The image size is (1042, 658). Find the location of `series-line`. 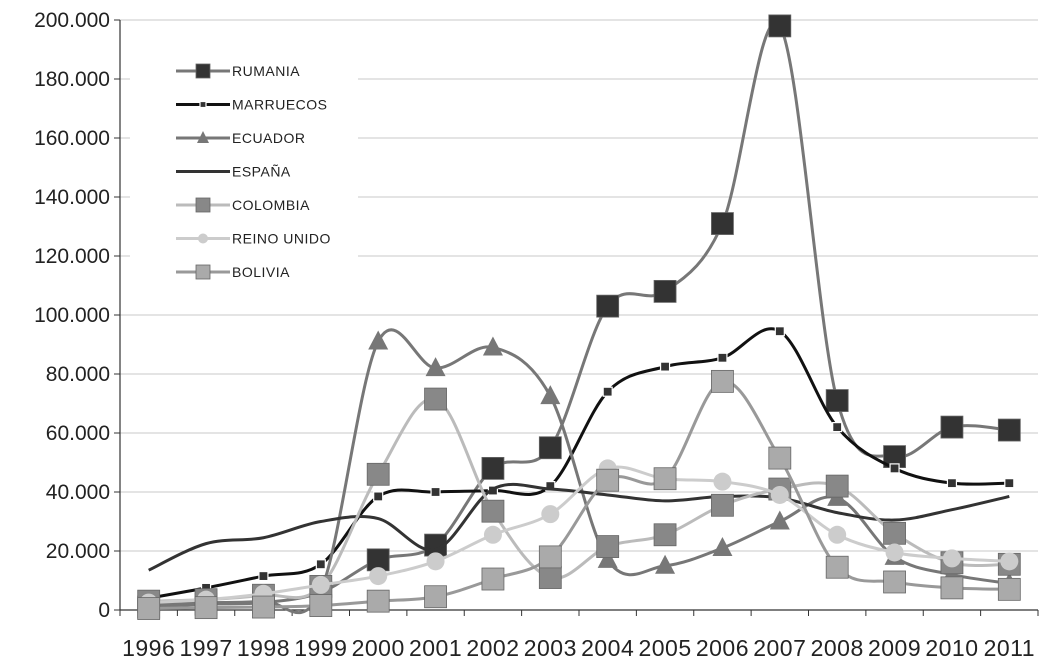

series-line is located at coordinates (579, 527).